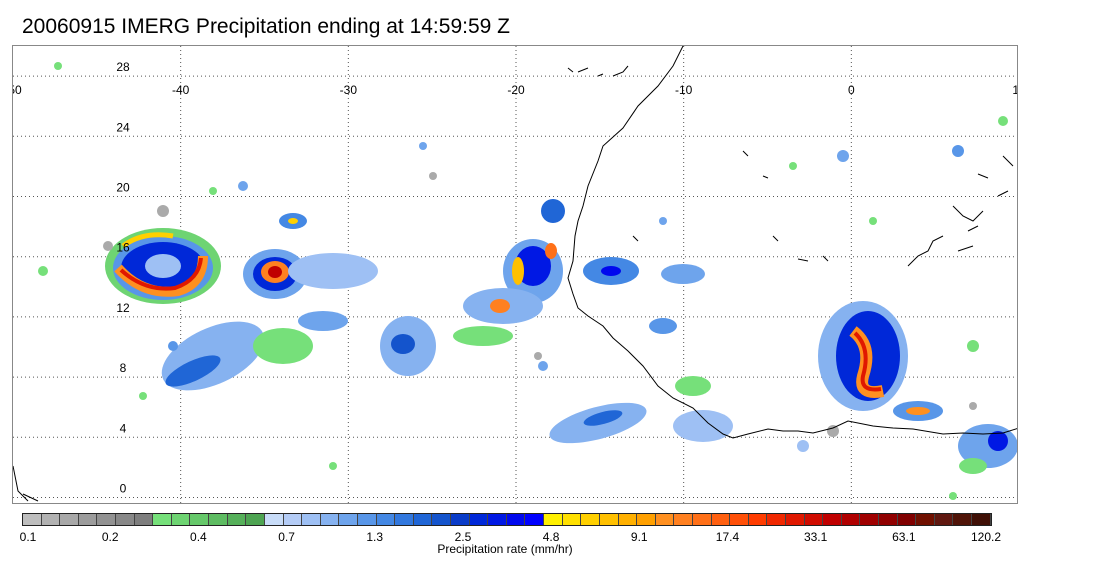  Describe the element at coordinates (986, 537) in the screenshot. I see `colorbar-tick-label: 120.2` at that location.